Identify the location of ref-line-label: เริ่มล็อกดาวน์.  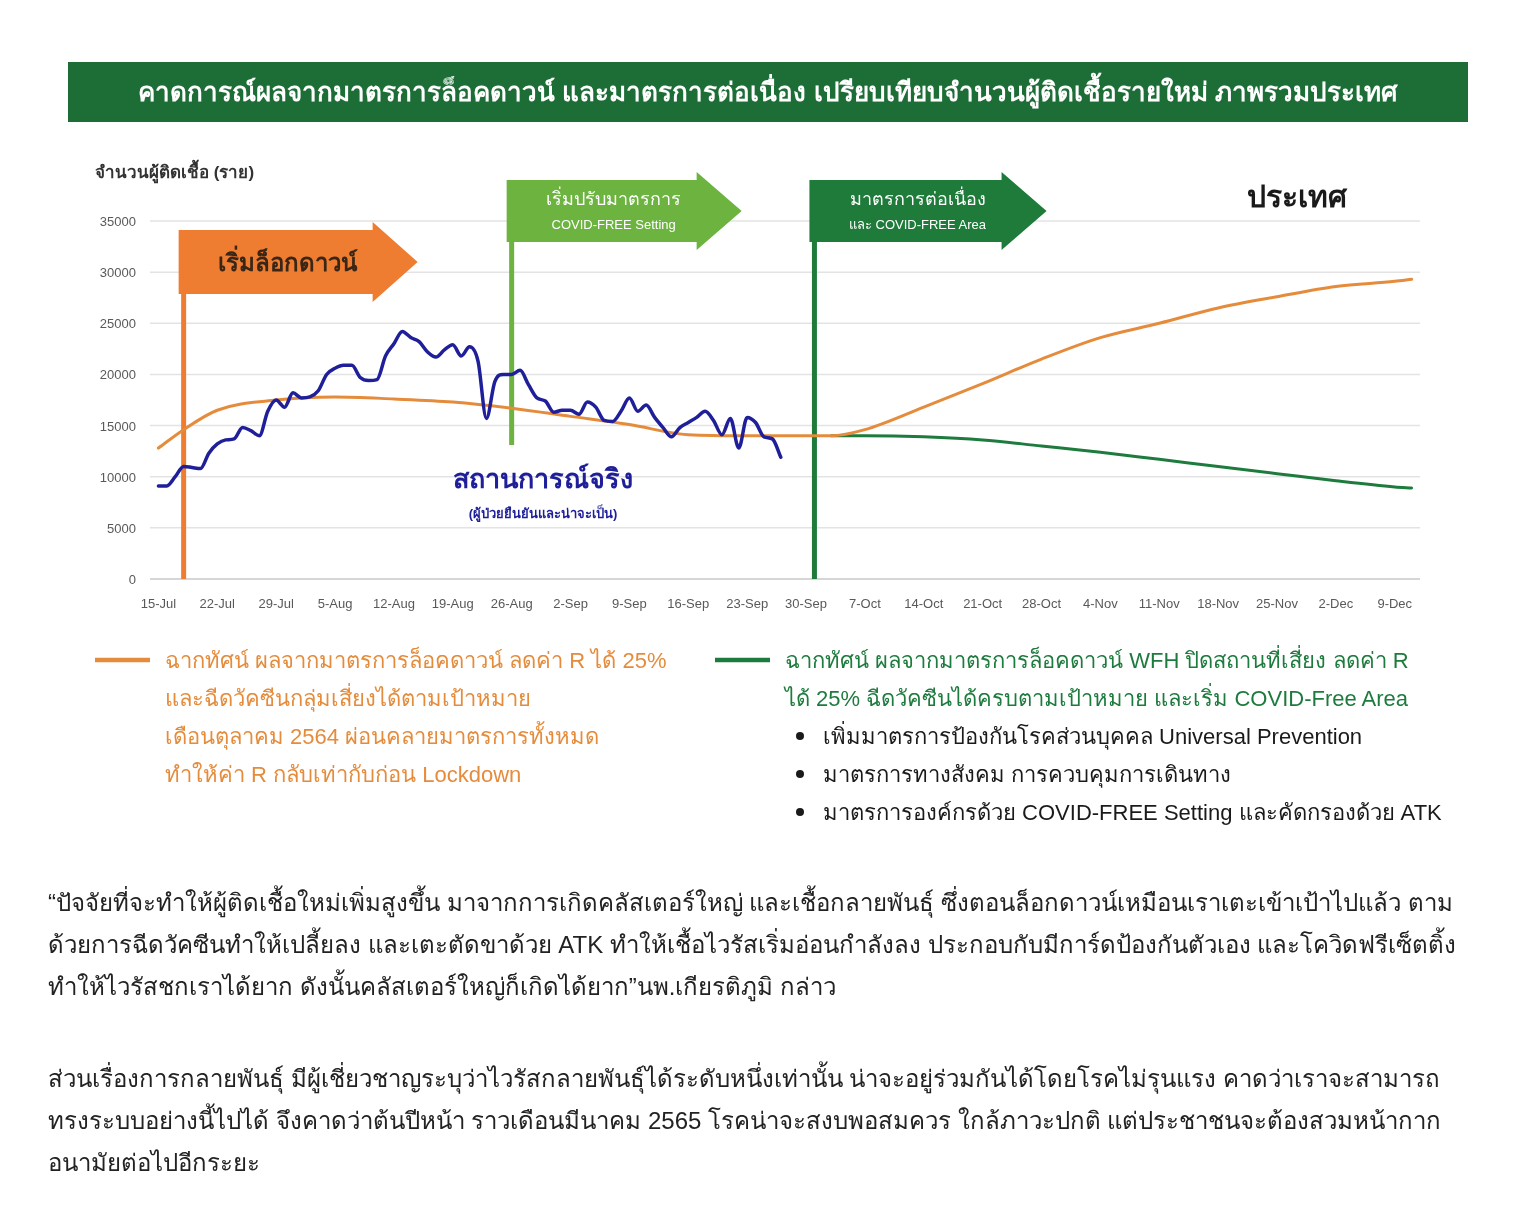
(288, 260).